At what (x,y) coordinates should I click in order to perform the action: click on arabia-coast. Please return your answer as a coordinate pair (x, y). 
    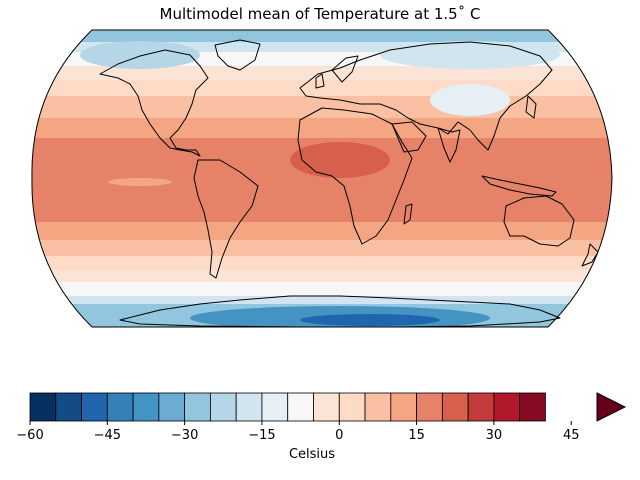
    Looking at the image, I should click on (409, 137).